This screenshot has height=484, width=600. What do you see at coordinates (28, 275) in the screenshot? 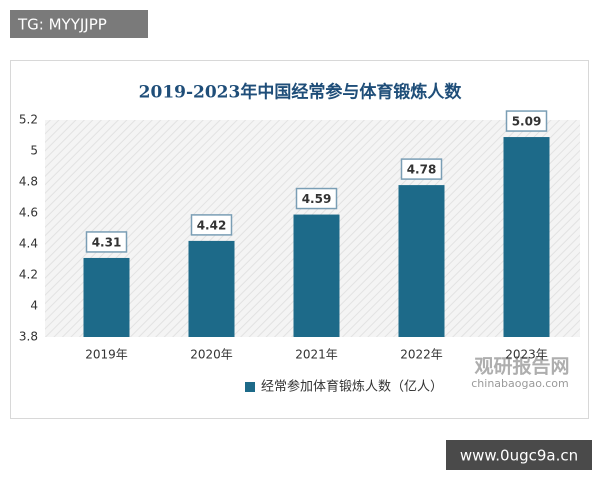
I see `y-tick-label: 4.2` at bounding box center [28, 275].